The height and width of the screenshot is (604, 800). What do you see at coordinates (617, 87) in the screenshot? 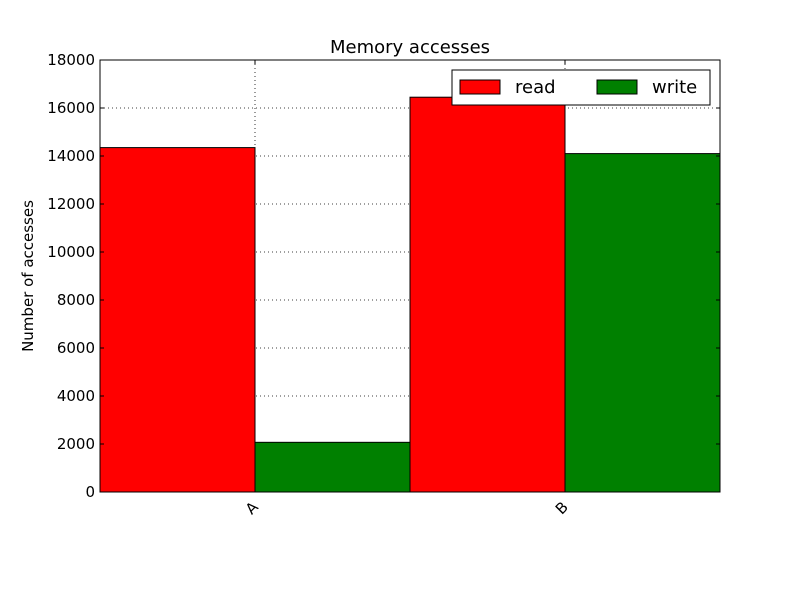
I see `legend-swatch-write` at bounding box center [617, 87].